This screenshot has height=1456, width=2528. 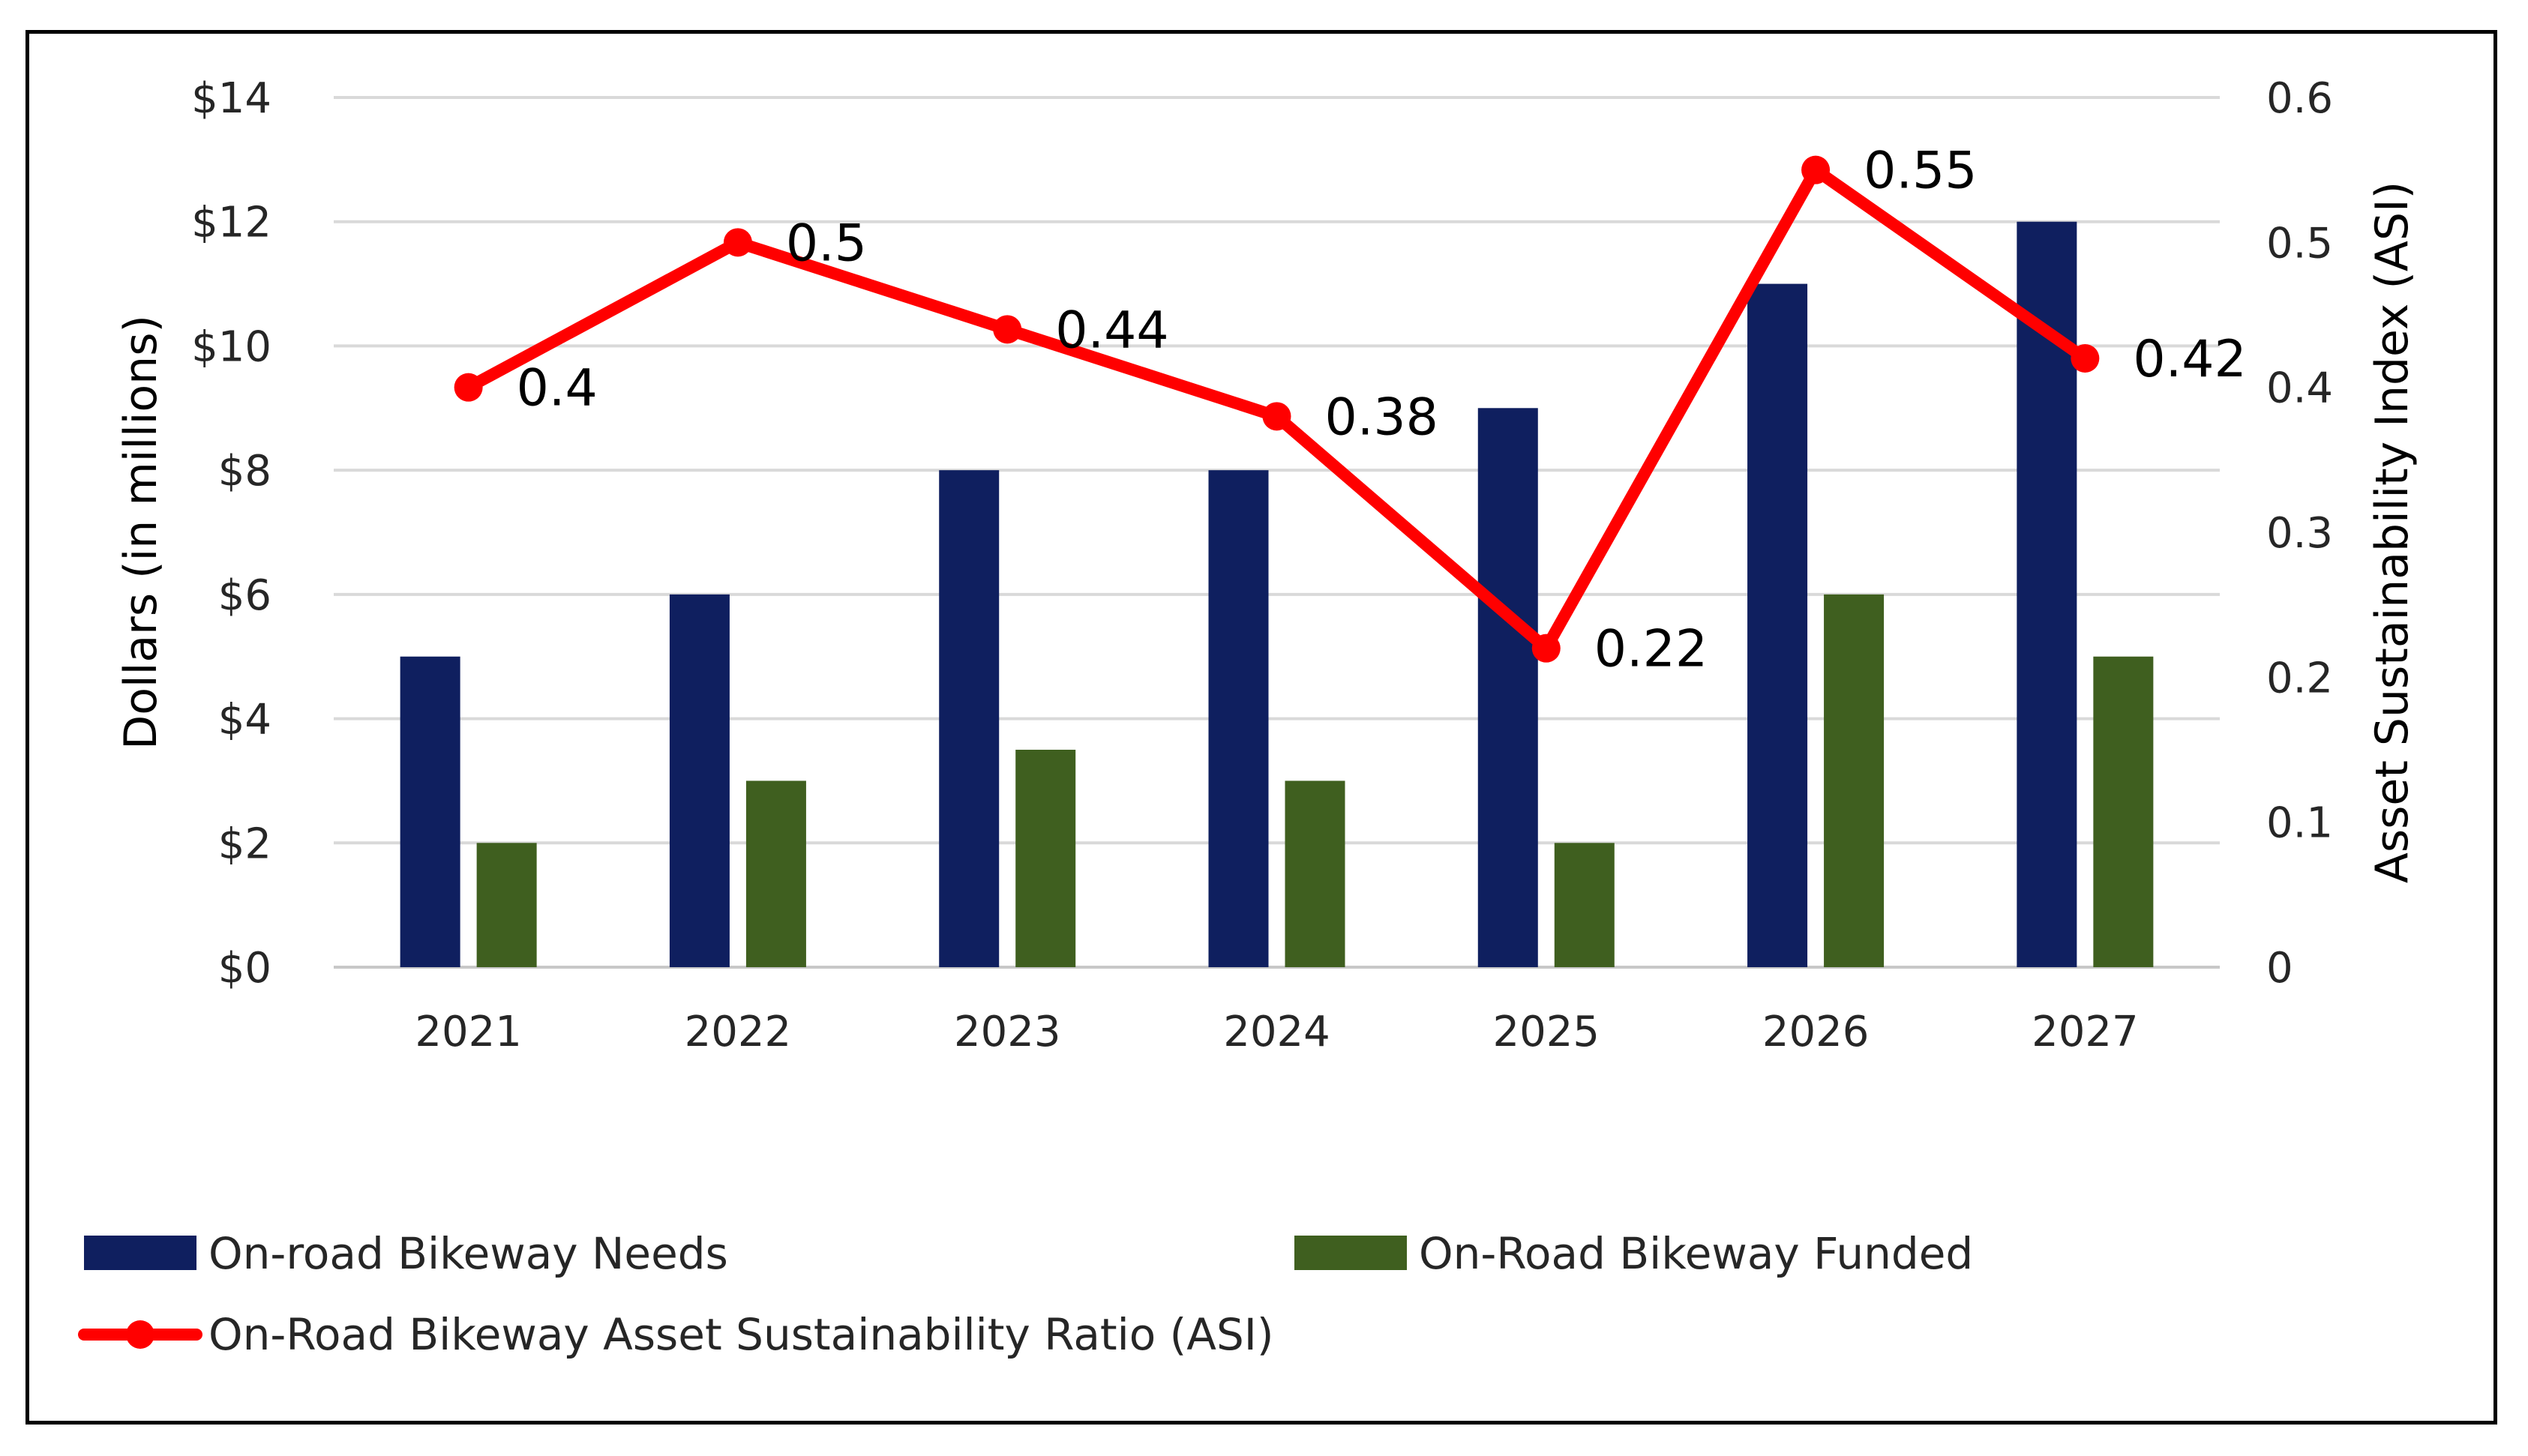 What do you see at coordinates (244, 595) in the screenshot?
I see `y-tick-label: $6` at bounding box center [244, 595].